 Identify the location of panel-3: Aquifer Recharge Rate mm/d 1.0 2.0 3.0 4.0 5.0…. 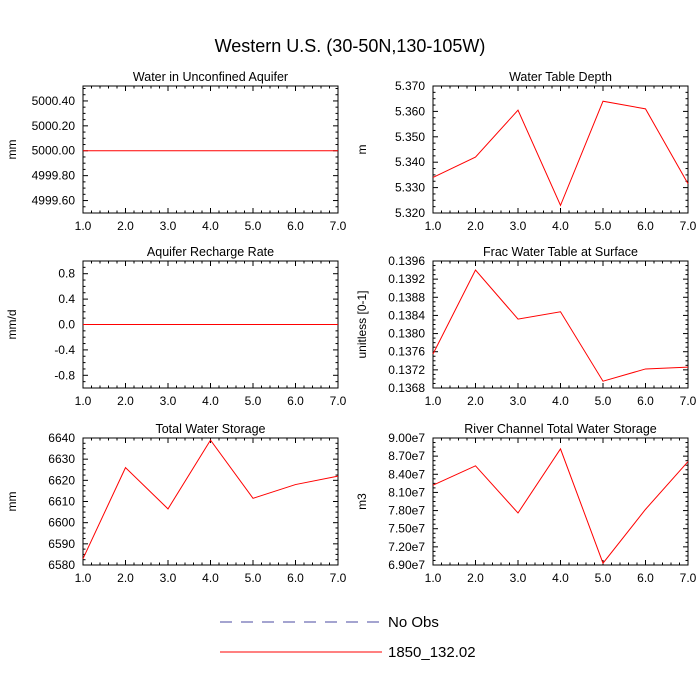
(176, 326).